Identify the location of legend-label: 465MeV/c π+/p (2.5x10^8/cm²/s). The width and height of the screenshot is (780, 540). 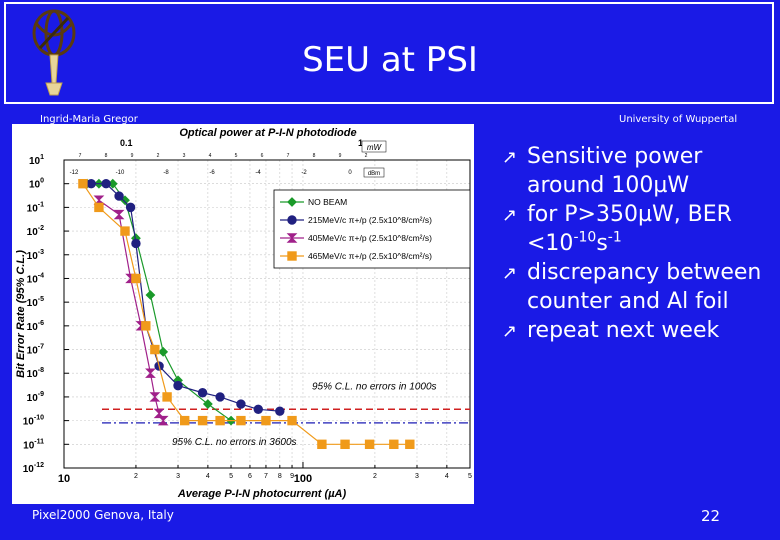
(370, 256).